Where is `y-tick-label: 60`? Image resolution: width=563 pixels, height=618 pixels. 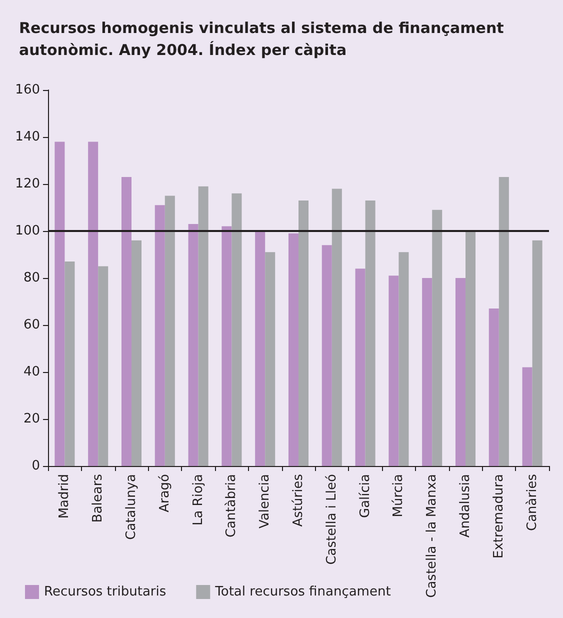 y-tick-label: 60 is located at coordinates (31, 325).